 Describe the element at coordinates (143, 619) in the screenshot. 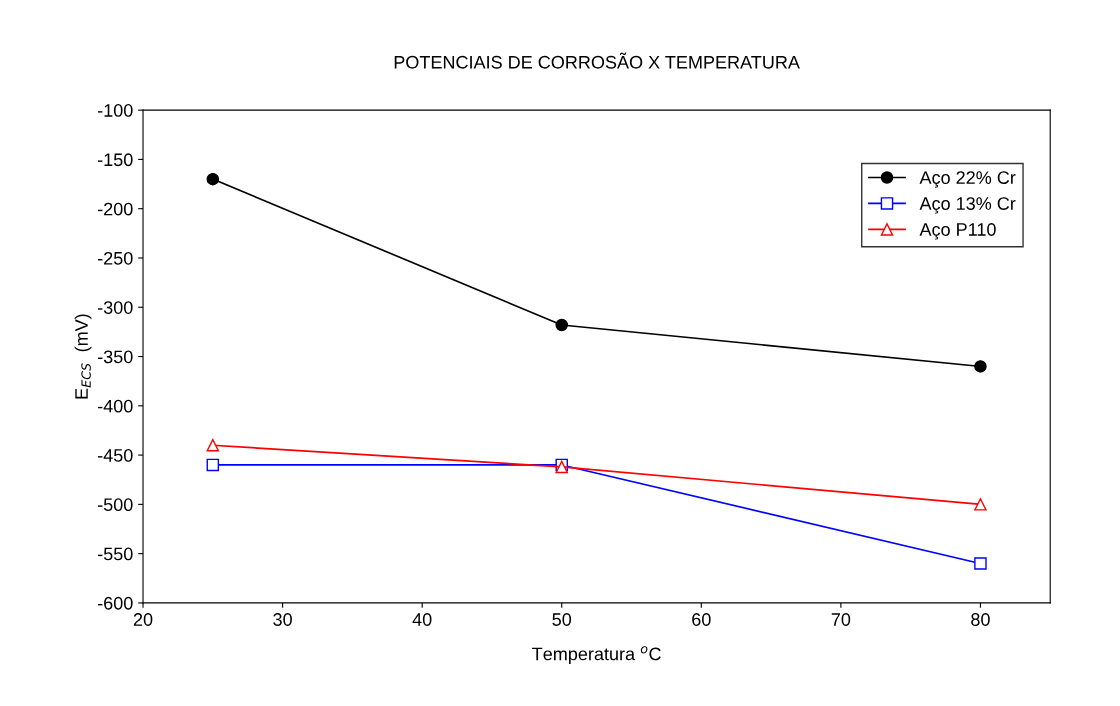

I see `x-tick-label: 20` at that location.